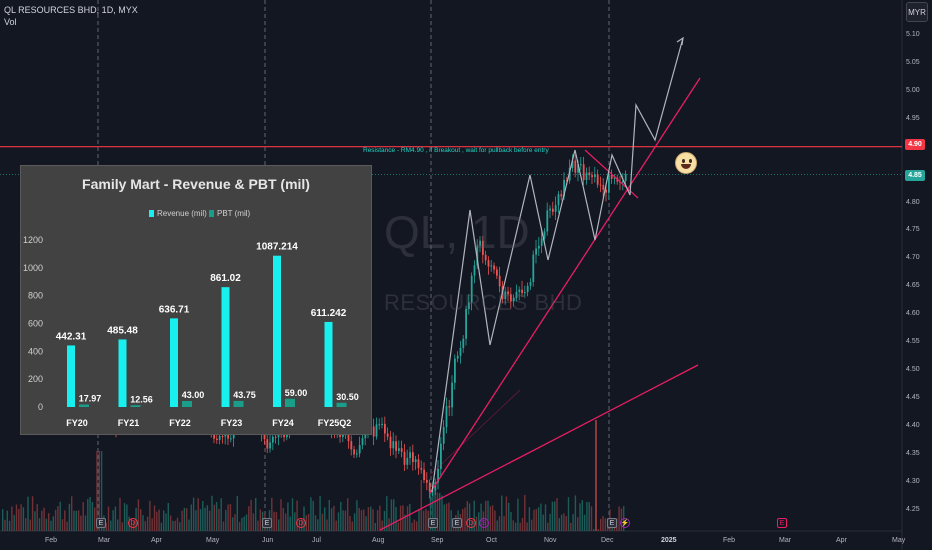  What do you see at coordinates (71, 10) in the screenshot?
I see `symbol-title: QL RESOURCES BHD, 1D, MYX` at bounding box center [71, 10].